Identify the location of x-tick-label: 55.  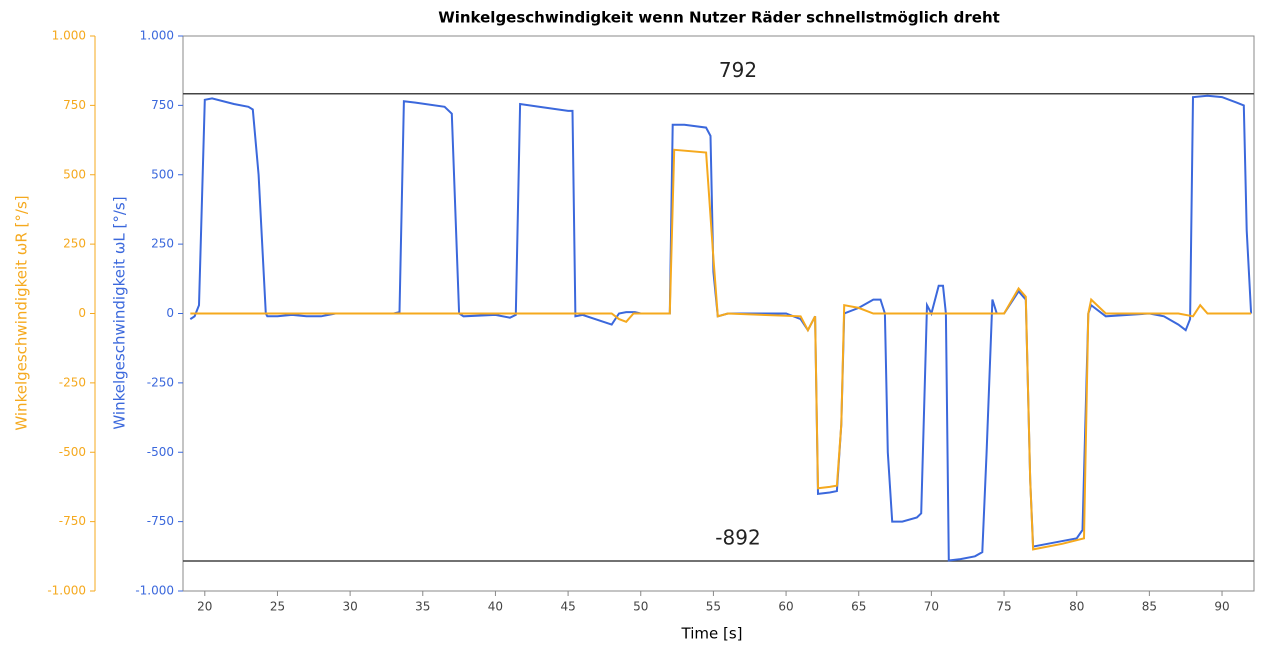
(713, 607).